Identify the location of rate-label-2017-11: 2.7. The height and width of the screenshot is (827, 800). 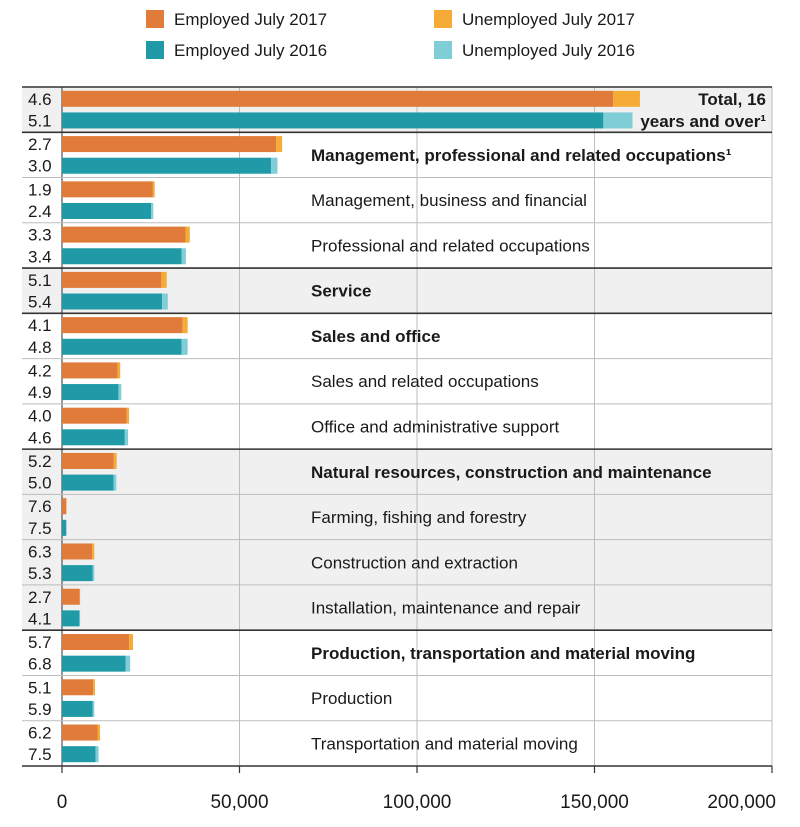
(40, 597).